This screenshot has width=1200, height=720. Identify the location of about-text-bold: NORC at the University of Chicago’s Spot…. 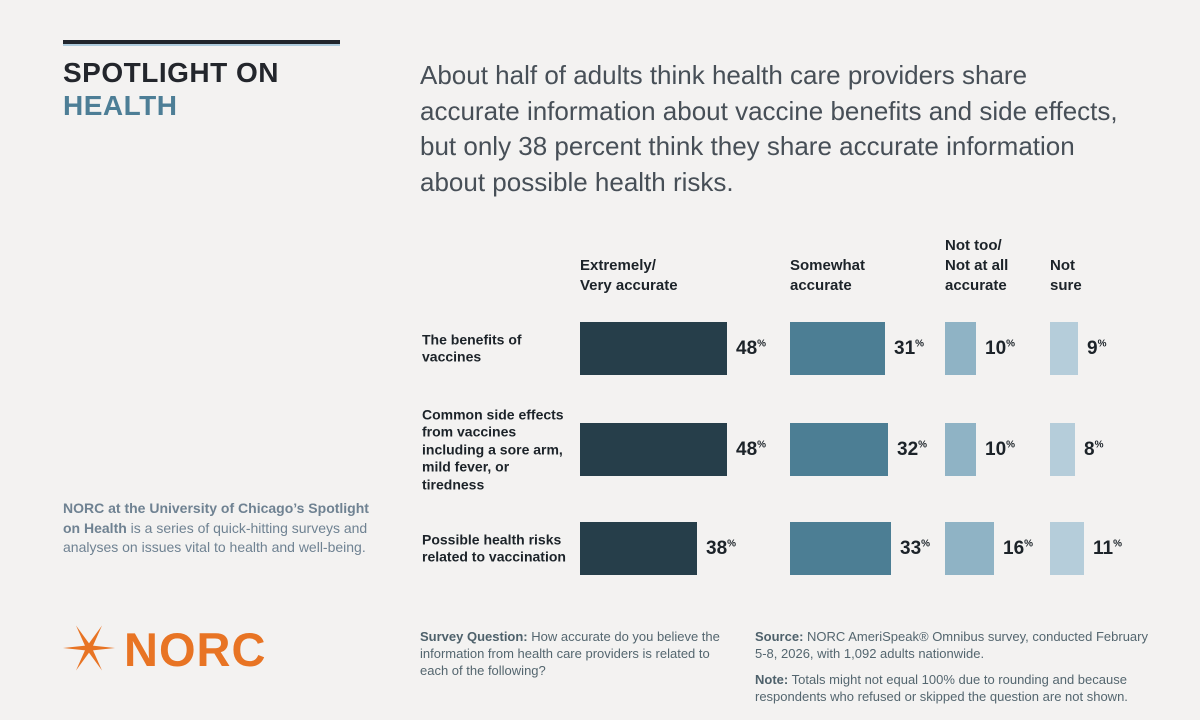
(216, 518).